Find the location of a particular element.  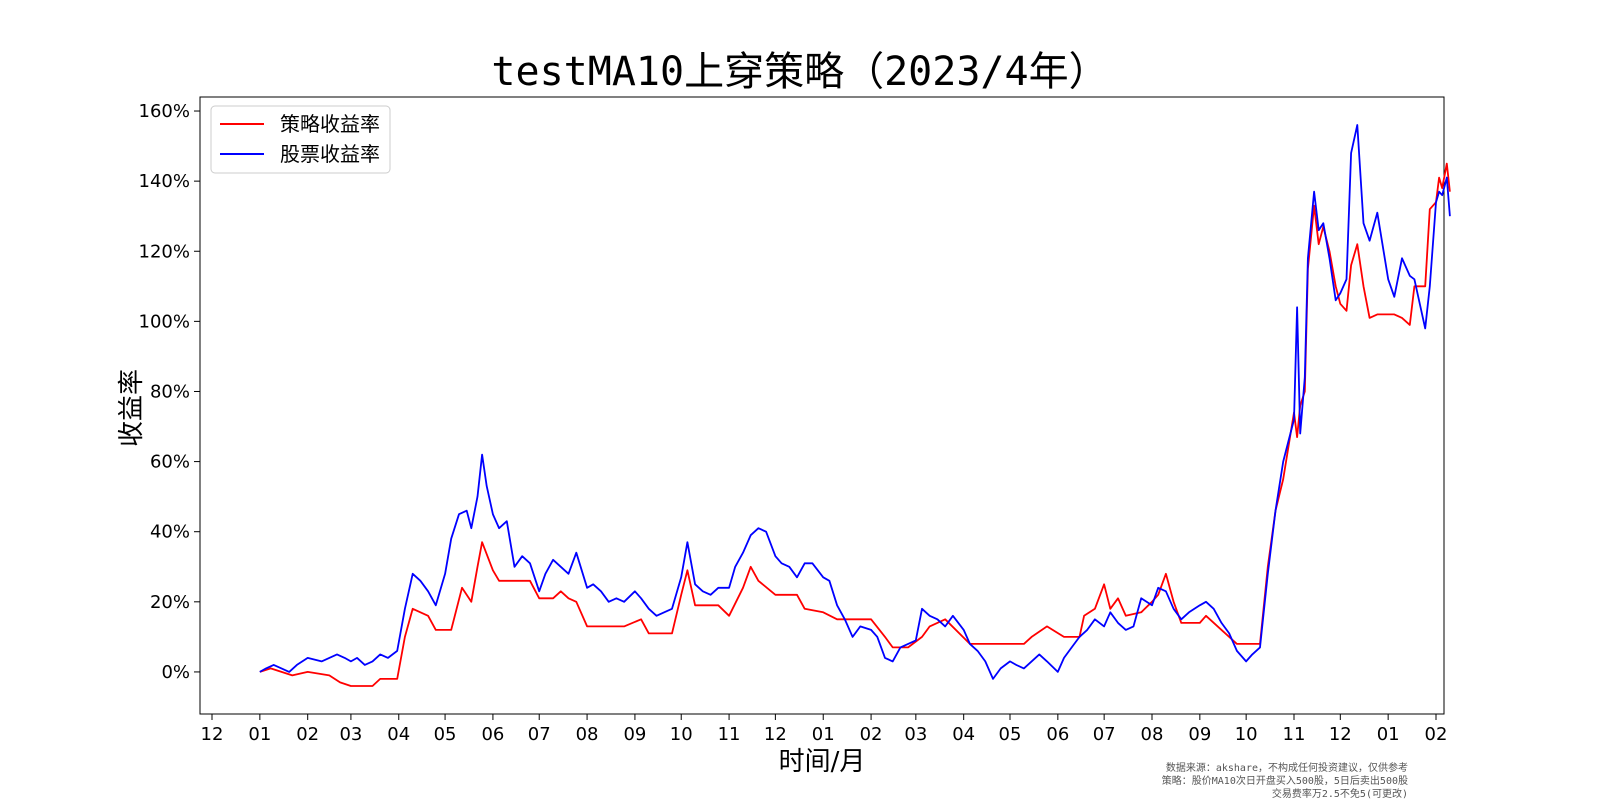

legend: 策略收益率 股票收益率 is located at coordinates (300, 139).